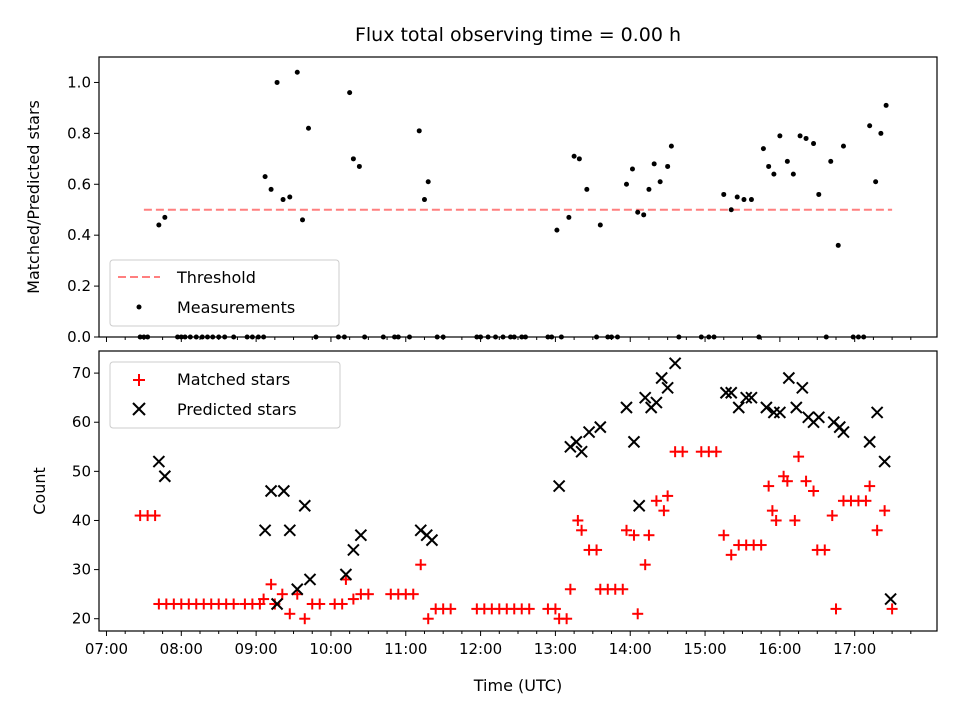 The image size is (960, 724). What do you see at coordinates (81, 619) in the screenshot?
I see `count-y-tick-label: 20` at bounding box center [81, 619].